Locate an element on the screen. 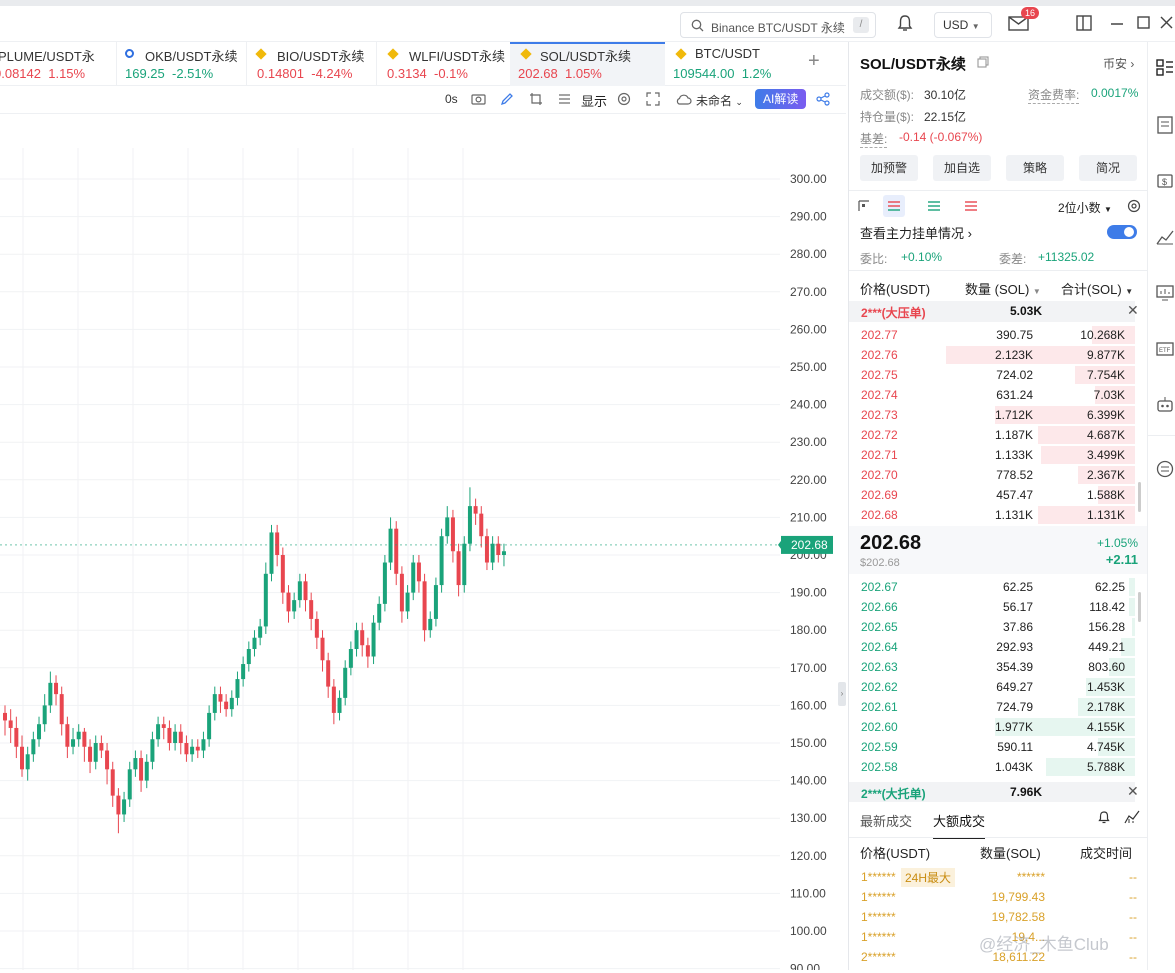 Image resolution: width=1175 pixels, height=973 pixels. right-sidebar: $ ETF is located at coordinates (1161, 506).